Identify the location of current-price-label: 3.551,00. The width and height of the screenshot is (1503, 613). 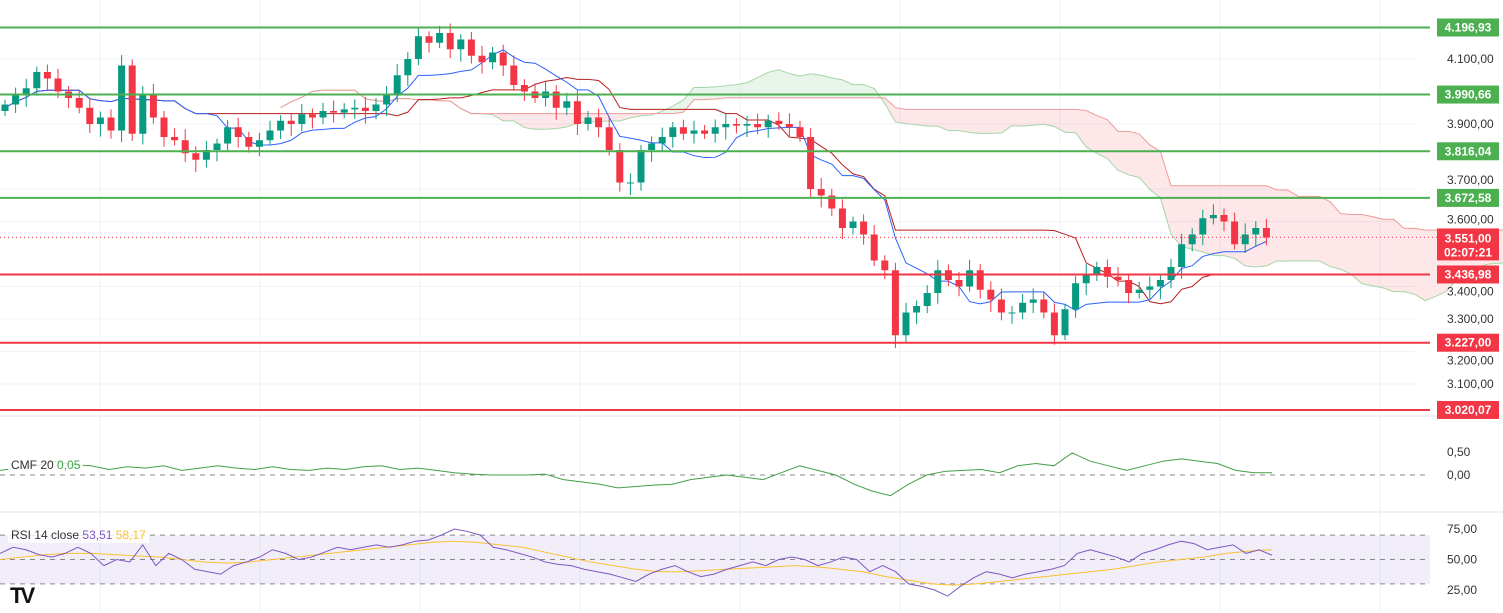
(1468, 238).